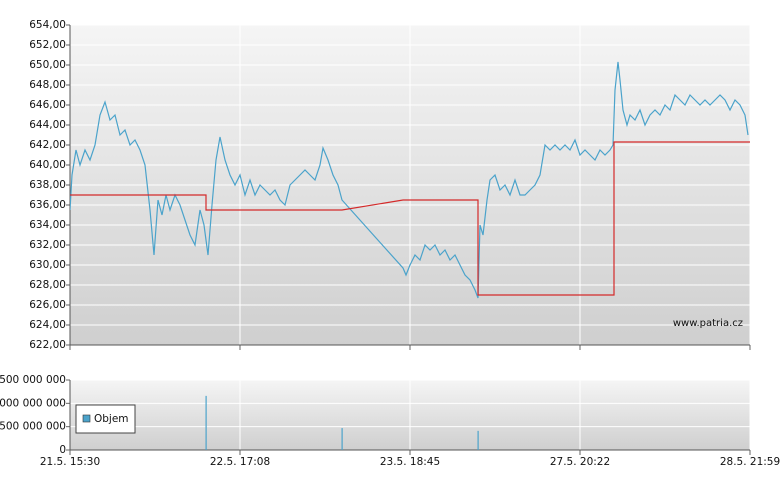 This screenshot has height=490, width=780. What do you see at coordinates (47, 85) in the screenshot?
I see `y-tick-label: 648,00` at bounding box center [47, 85].